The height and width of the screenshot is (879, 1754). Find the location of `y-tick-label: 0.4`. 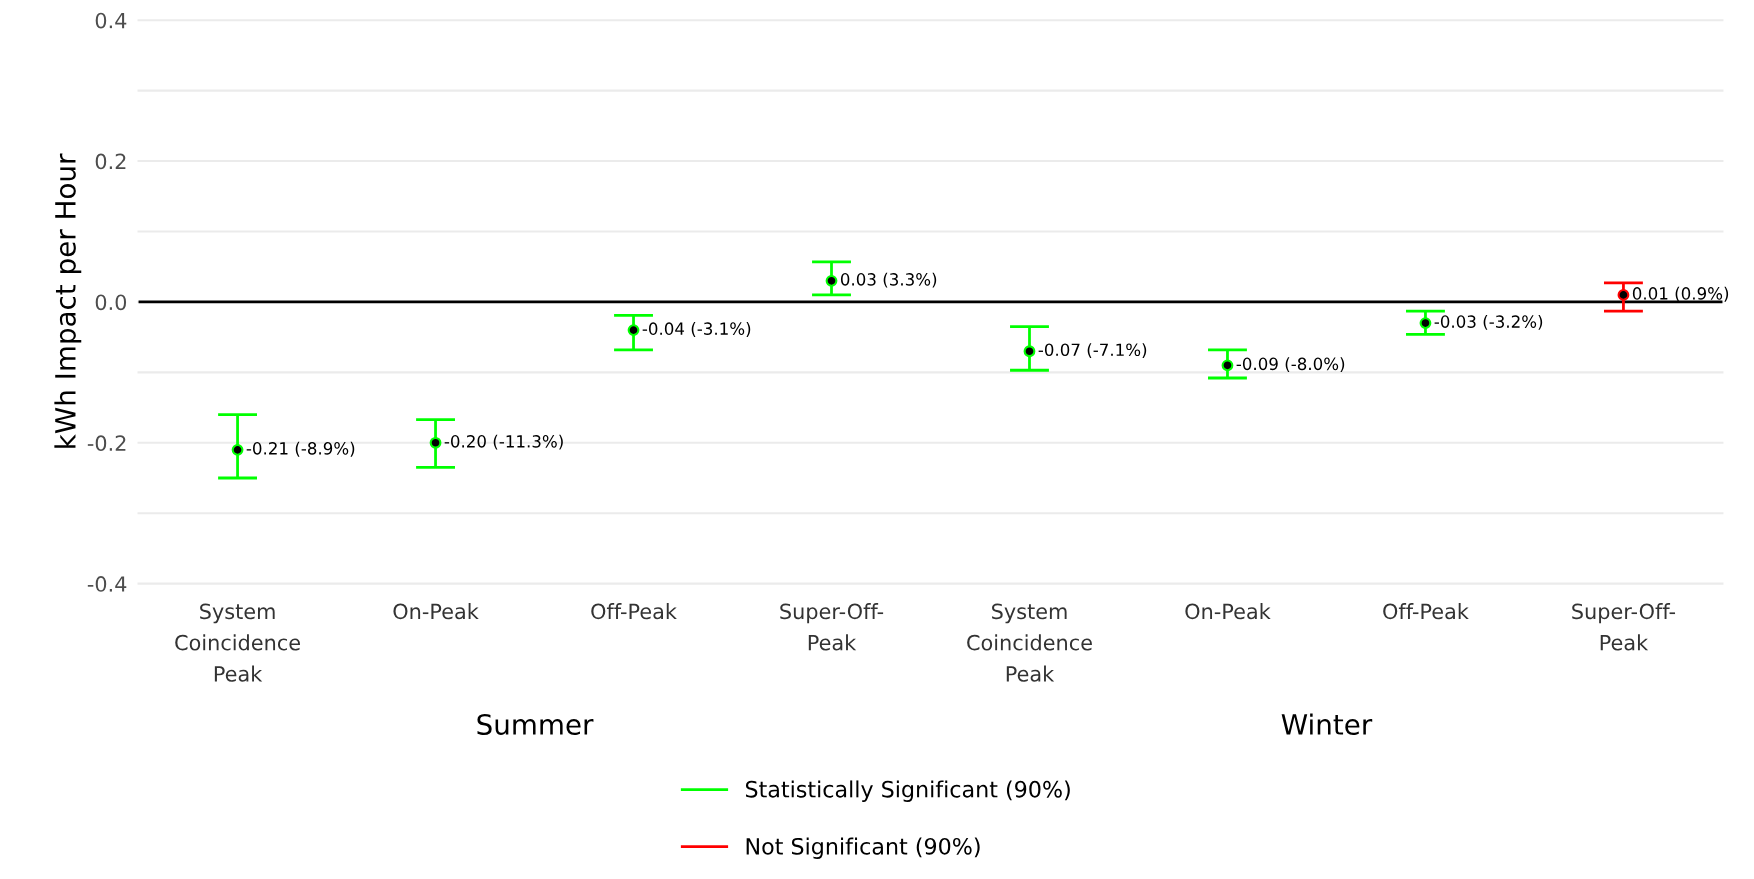

y-tick-label: 0.4 is located at coordinates (111, 20).